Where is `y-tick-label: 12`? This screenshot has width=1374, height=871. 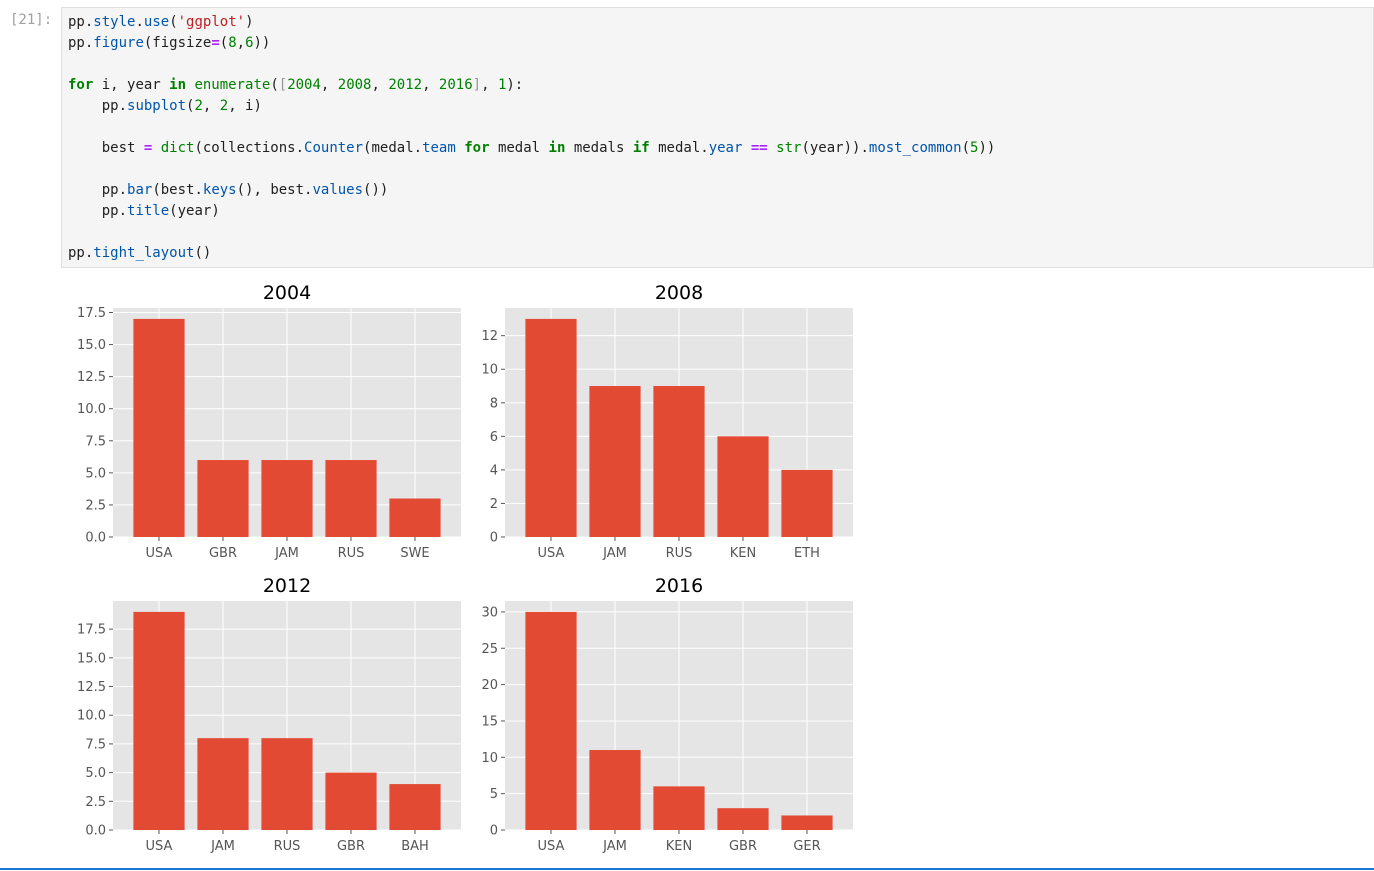 y-tick-label: 12 is located at coordinates (489, 336).